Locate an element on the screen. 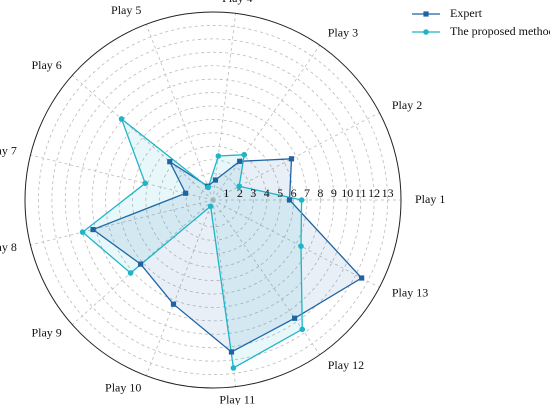  r-tick-label: 5 is located at coordinates (280, 193).